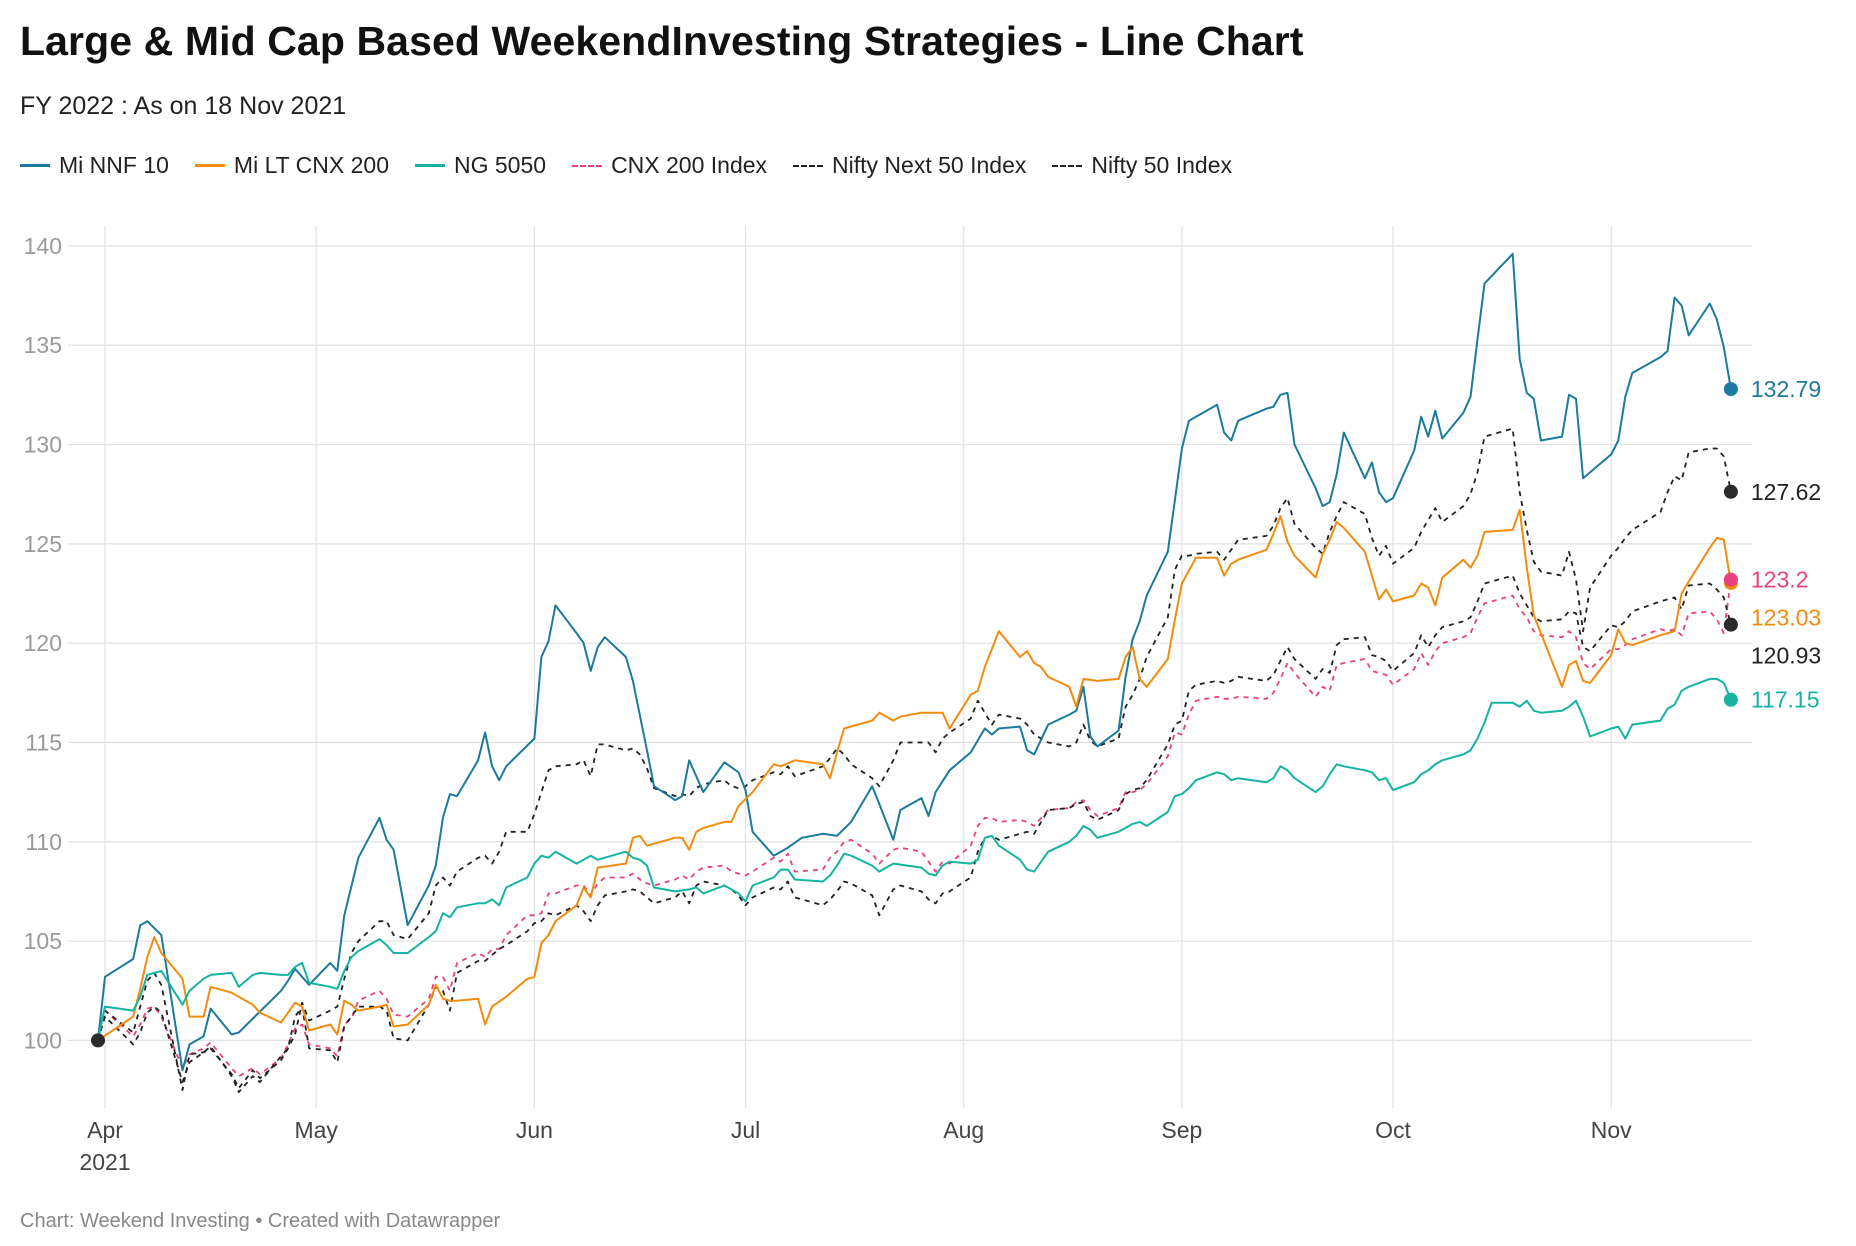 This screenshot has width=1856, height=1246. I want to click on legend-item: NG 5050, so click(480, 165).